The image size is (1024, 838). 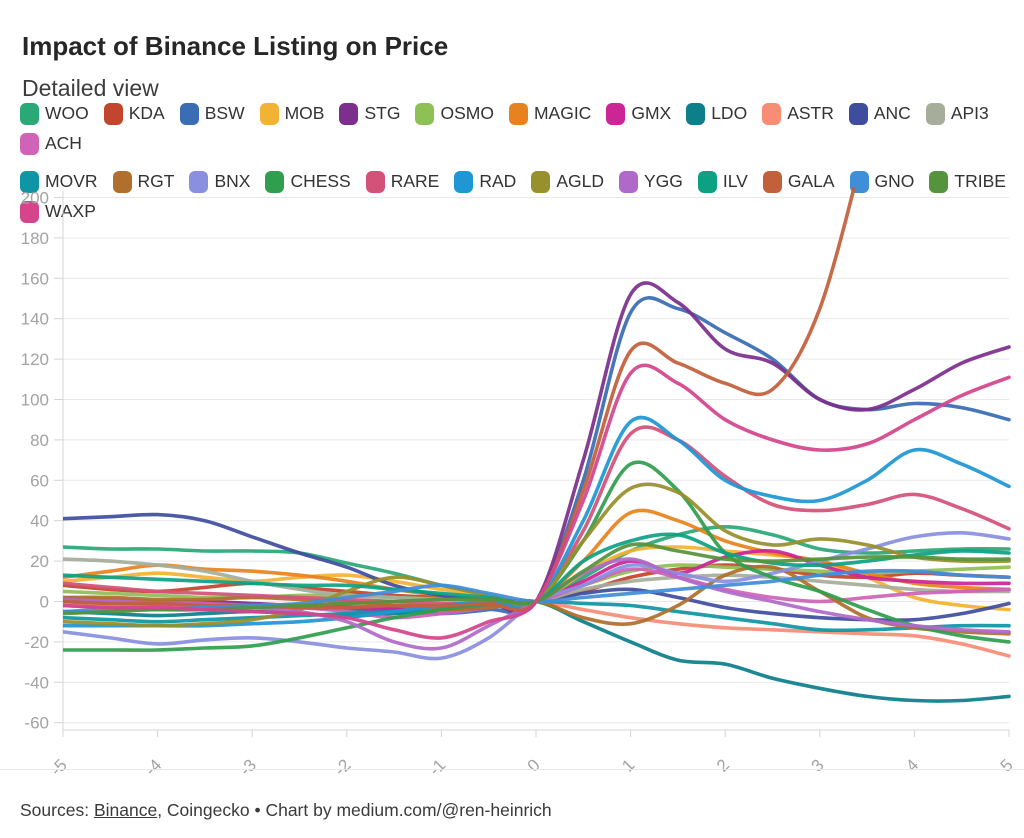 I want to click on legend-chip-ldo, so click(x=696, y=114).